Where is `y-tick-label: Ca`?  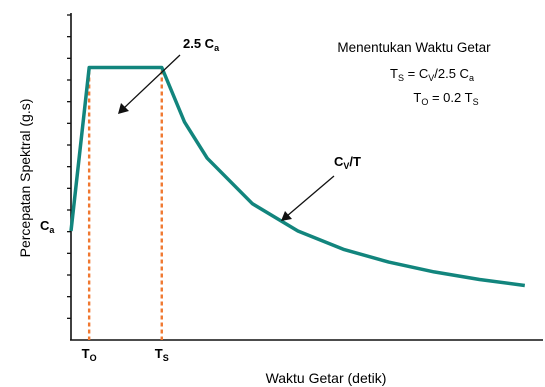 y-tick-label: Ca is located at coordinates (47, 226).